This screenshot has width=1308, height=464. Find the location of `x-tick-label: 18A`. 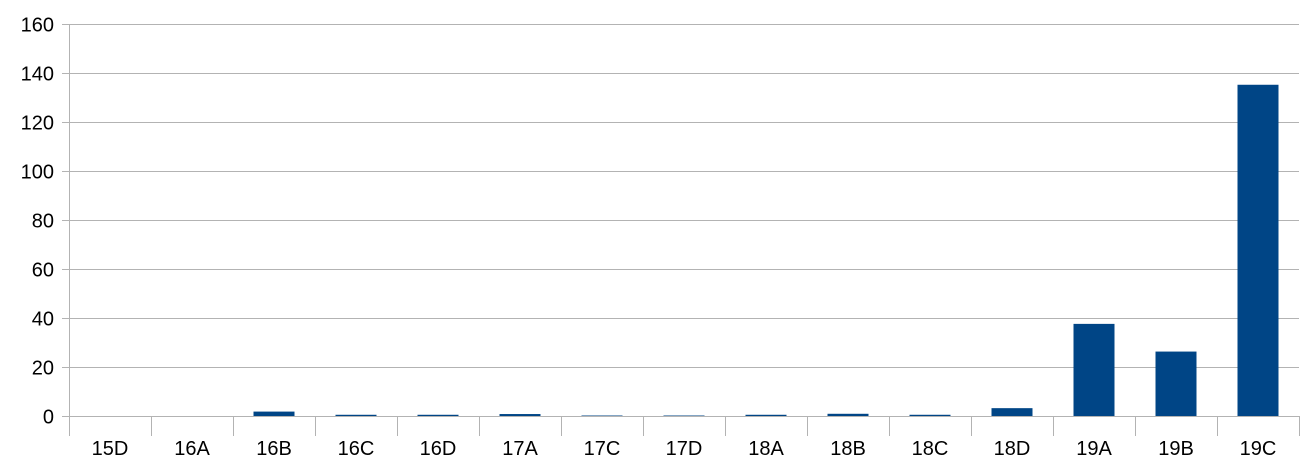

x-tick-label: 18A is located at coordinates (766, 449).